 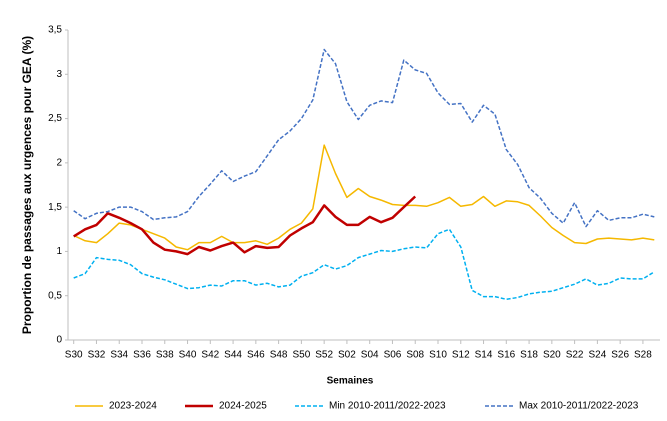 I want to click on series-line, so click(x=245, y=225).